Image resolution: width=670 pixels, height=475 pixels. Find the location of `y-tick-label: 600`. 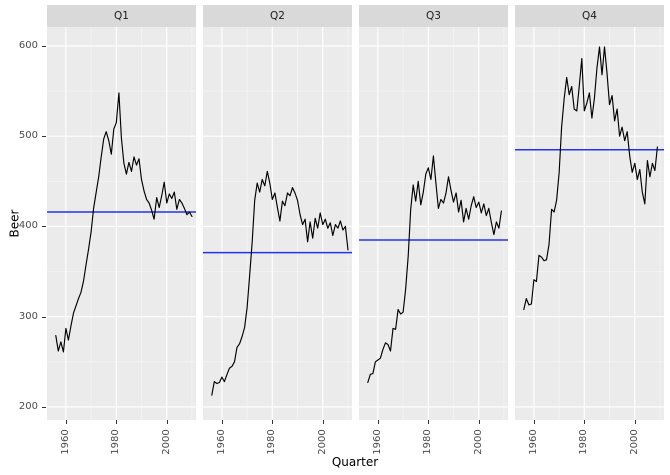

y-tick-label: 600 is located at coordinates (28, 45).